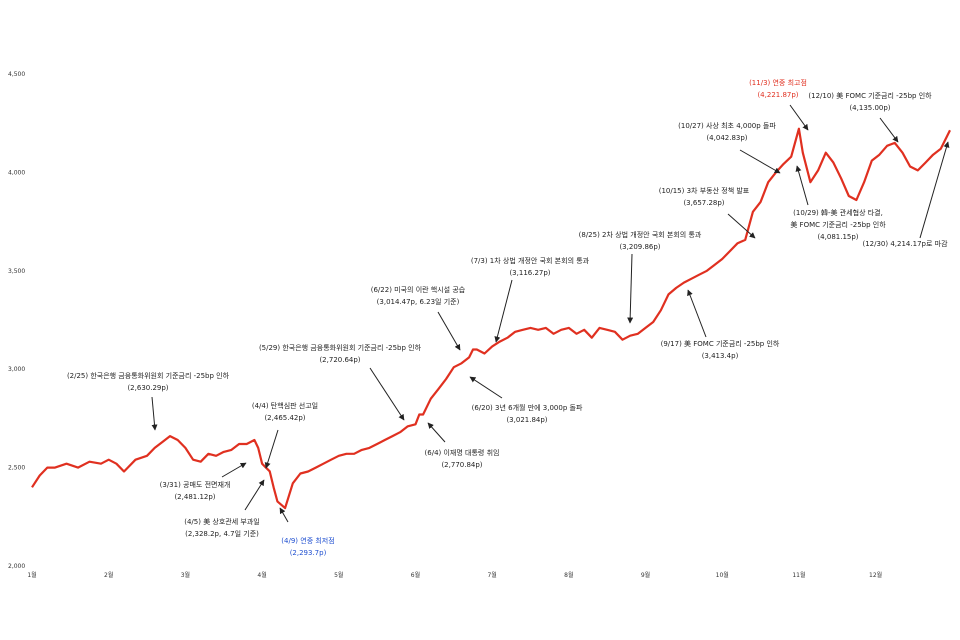 This screenshot has width=960, height=640. What do you see at coordinates (31, 575) in the screenshot?
I see `x-tick-label: 1월` at bounding box center [31, 575].